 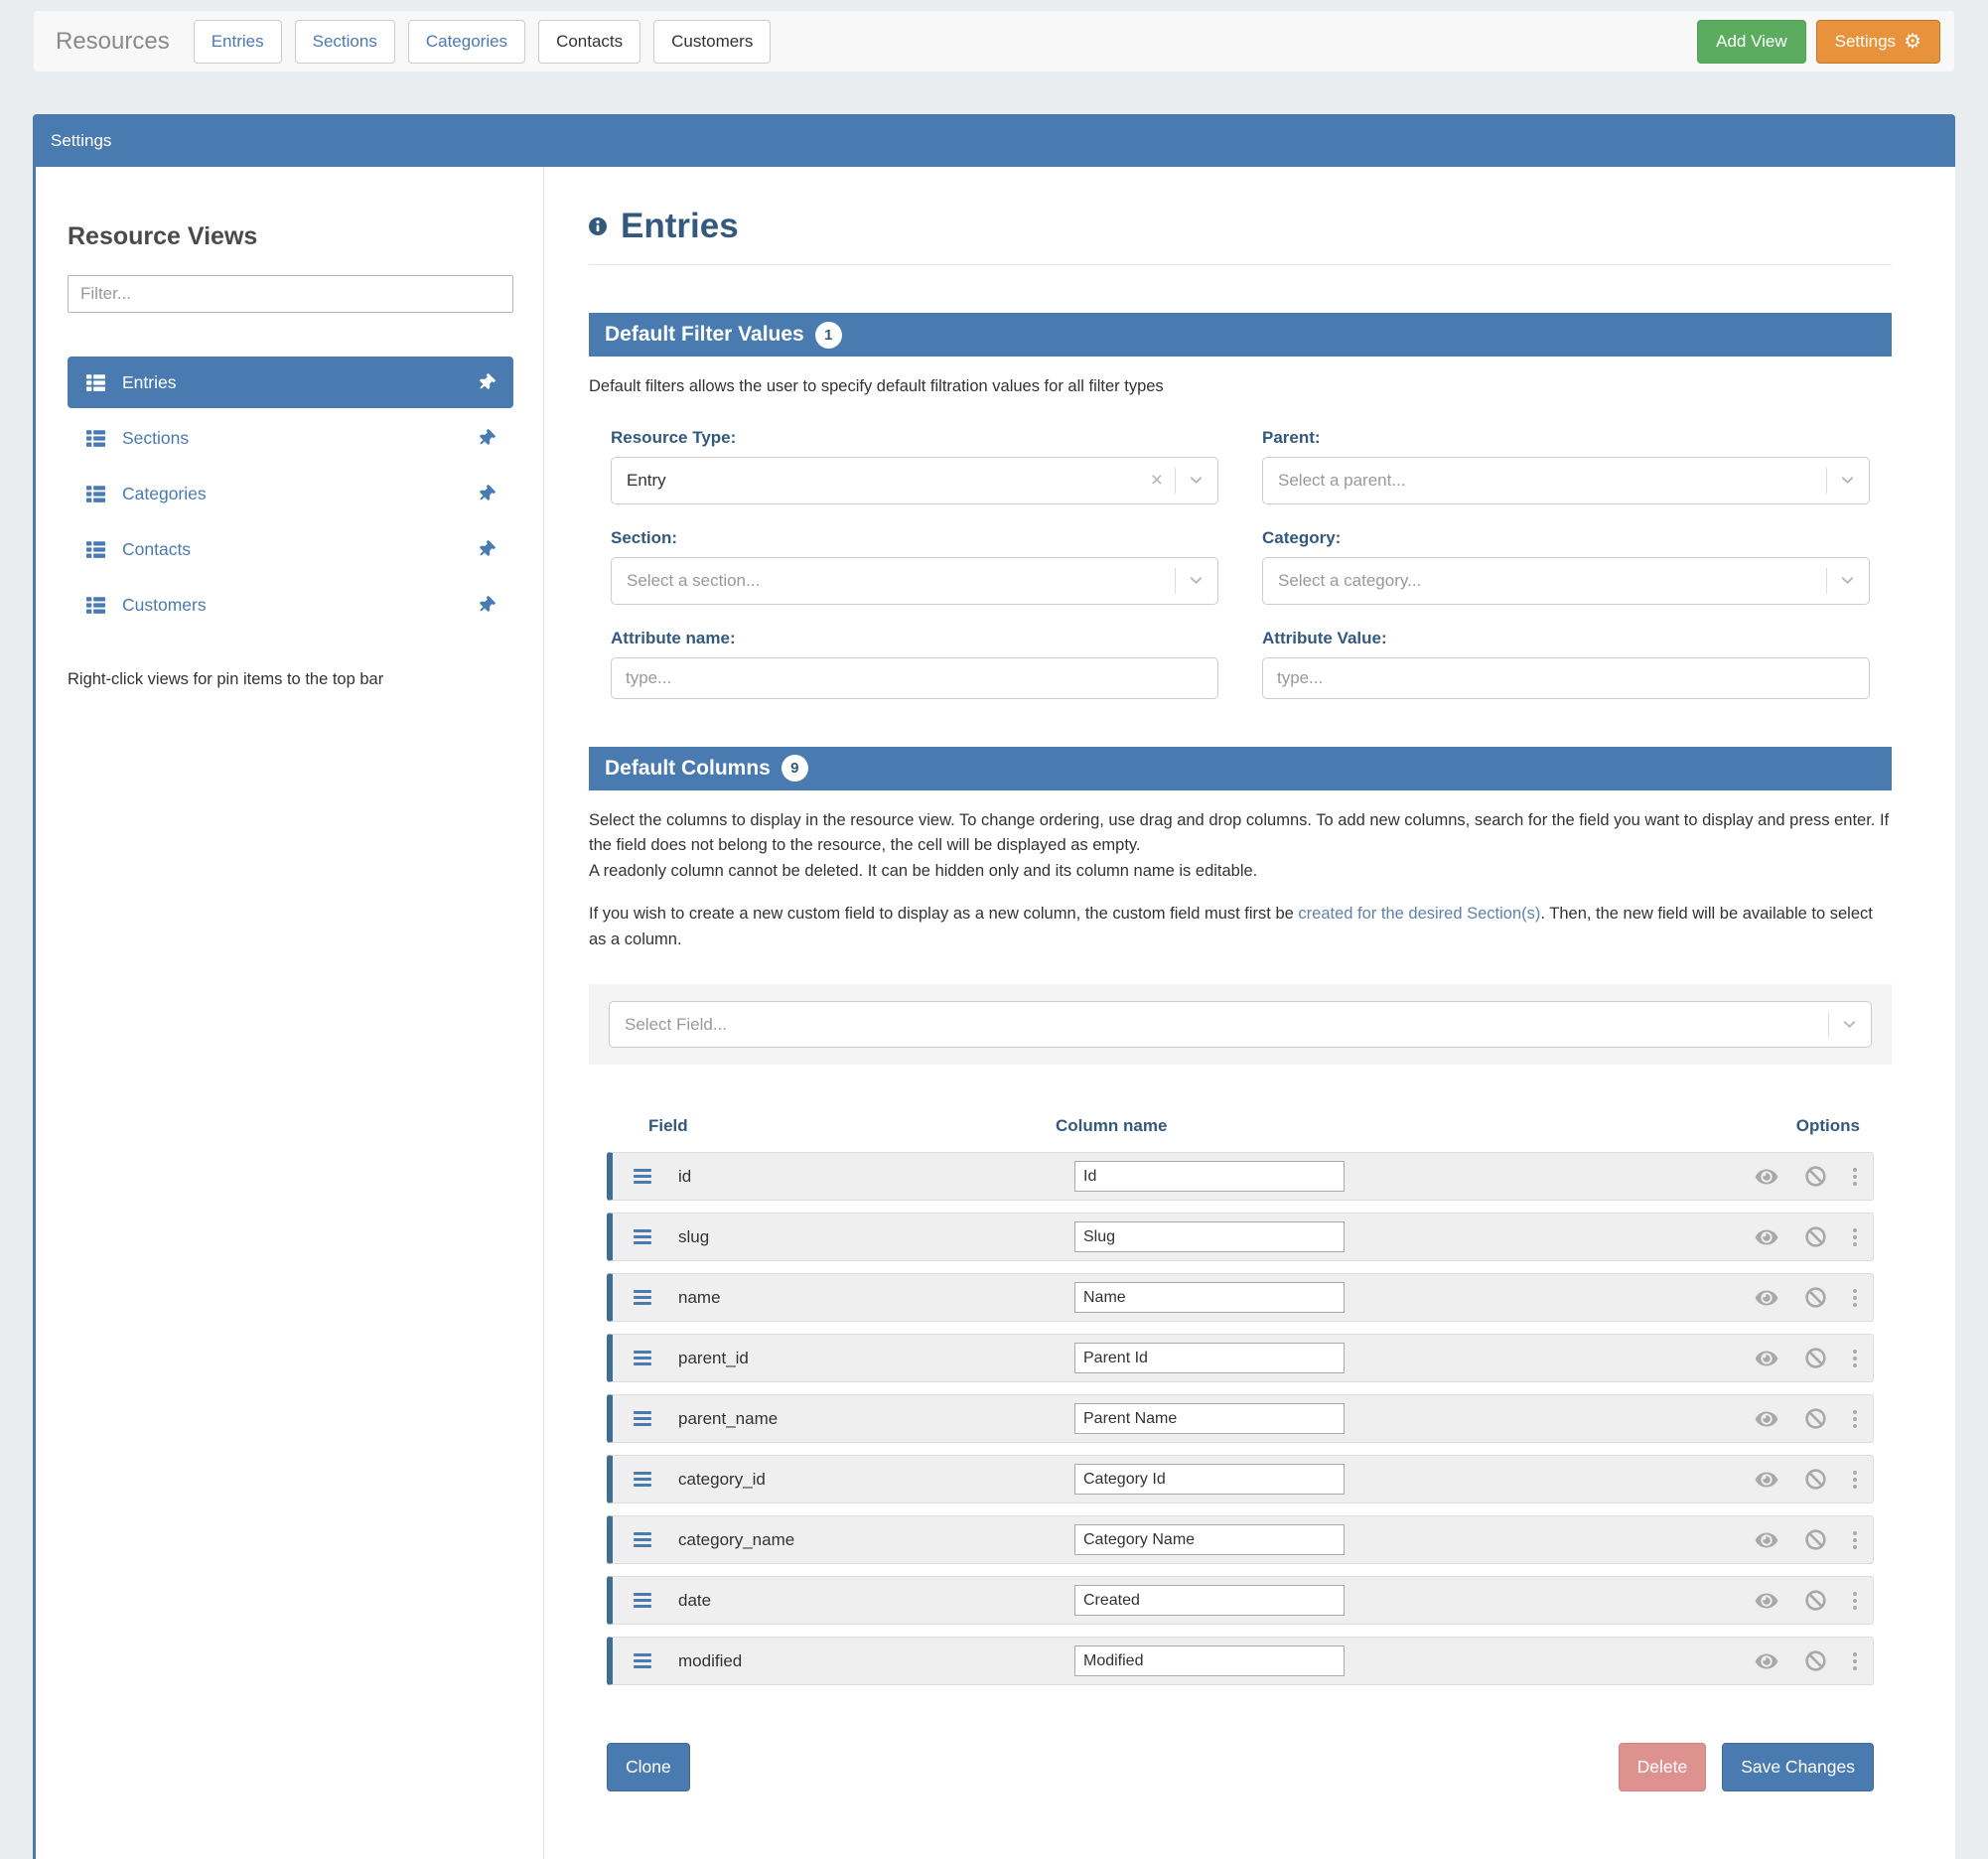 I want to click on select-dropdown: Entry ×, so click(x=914, y=480).